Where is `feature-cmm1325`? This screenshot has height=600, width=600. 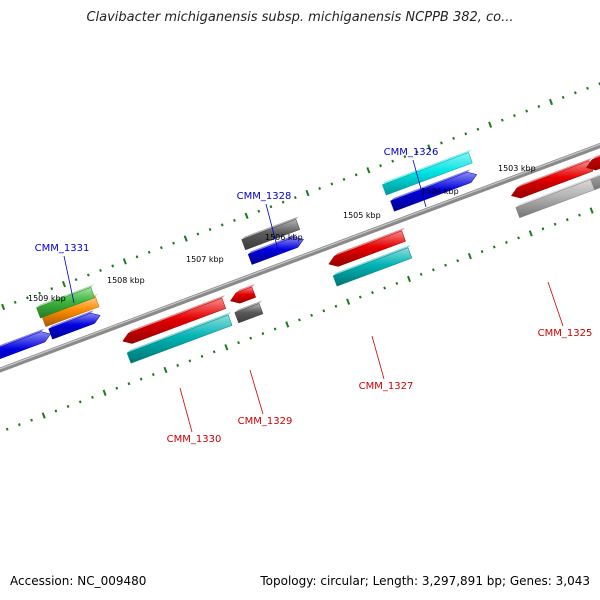 feature-cmm1325 is located at coordinates (552, 179).